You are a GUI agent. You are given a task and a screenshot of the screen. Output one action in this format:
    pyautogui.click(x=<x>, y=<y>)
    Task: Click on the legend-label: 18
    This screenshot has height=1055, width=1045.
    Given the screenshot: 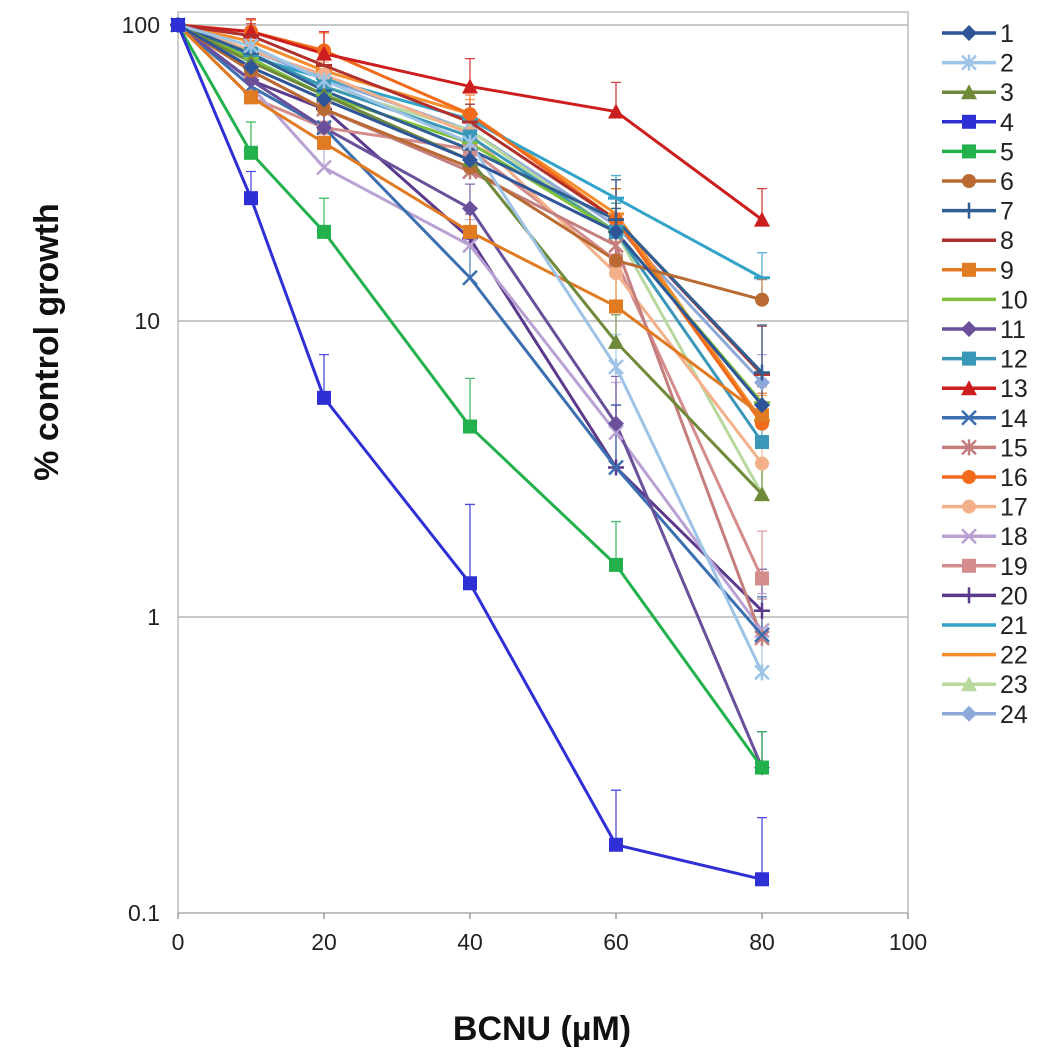 What is the action you would take?
    pyautogui.click(x=1014, y=537)
    